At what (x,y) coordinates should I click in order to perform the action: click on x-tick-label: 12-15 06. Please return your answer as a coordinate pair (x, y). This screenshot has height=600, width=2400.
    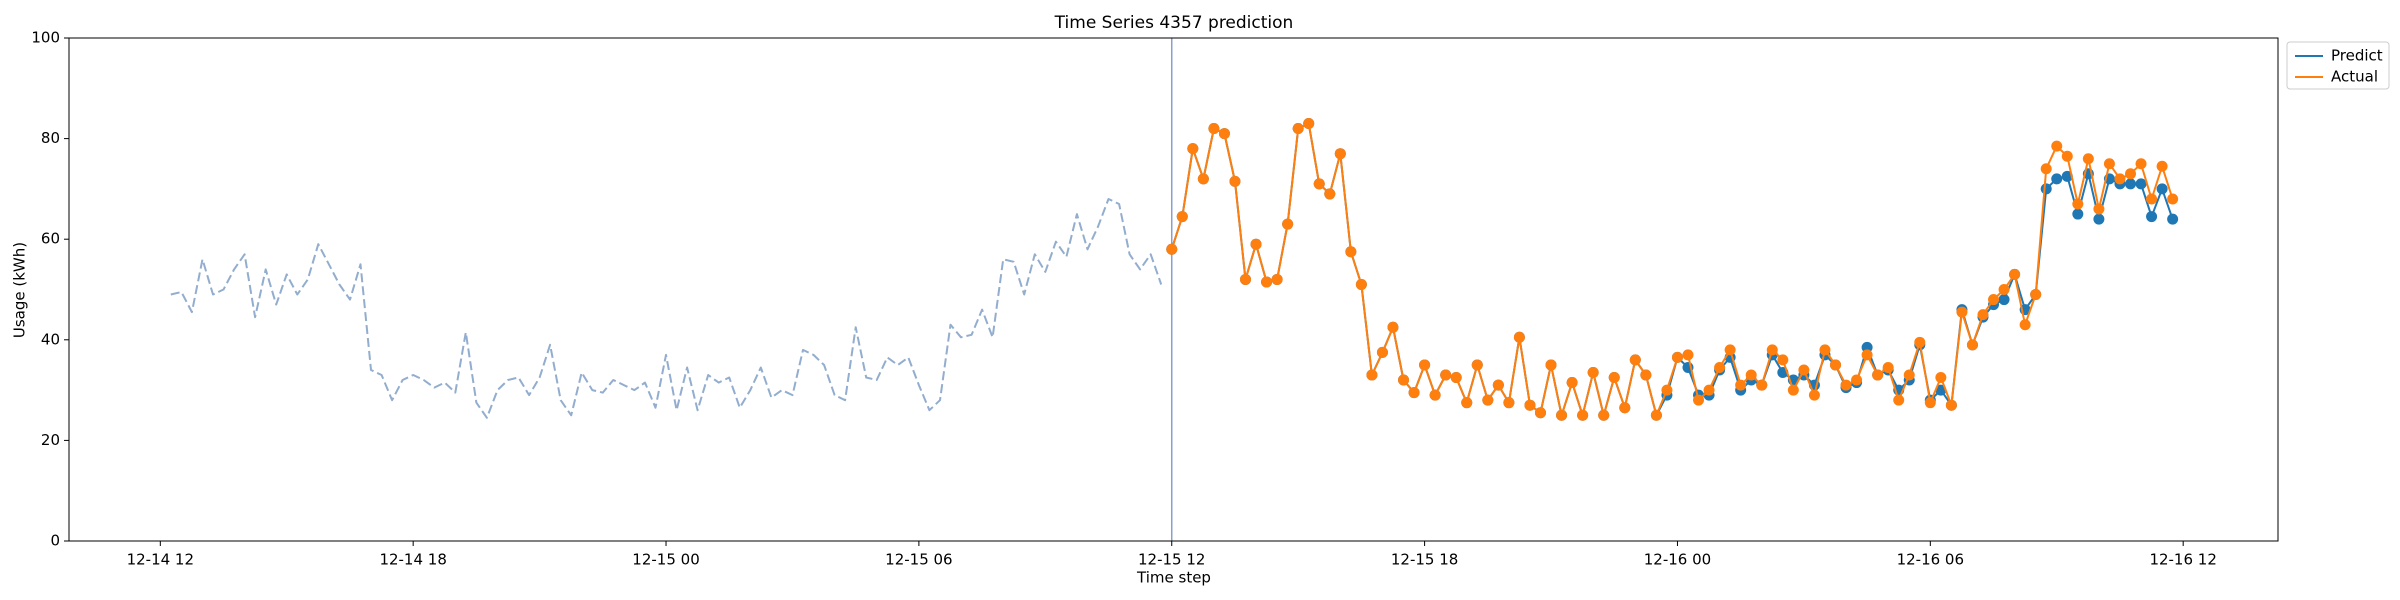
    Looking at the image, I should click on (918, 560).